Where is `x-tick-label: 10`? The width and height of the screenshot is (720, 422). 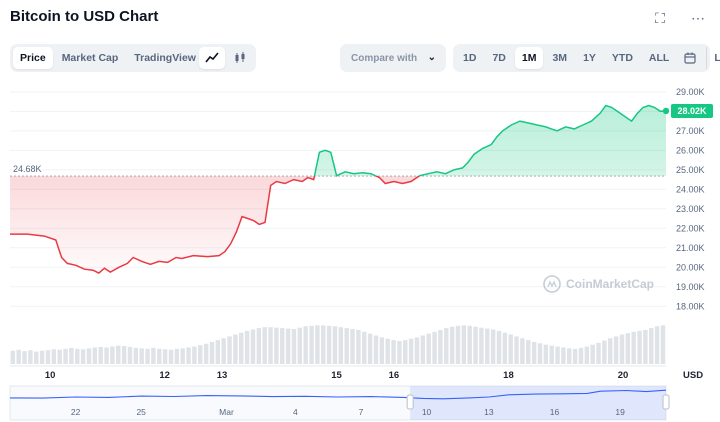
x-tick-label: 10 is located at coordinates (50, 375).